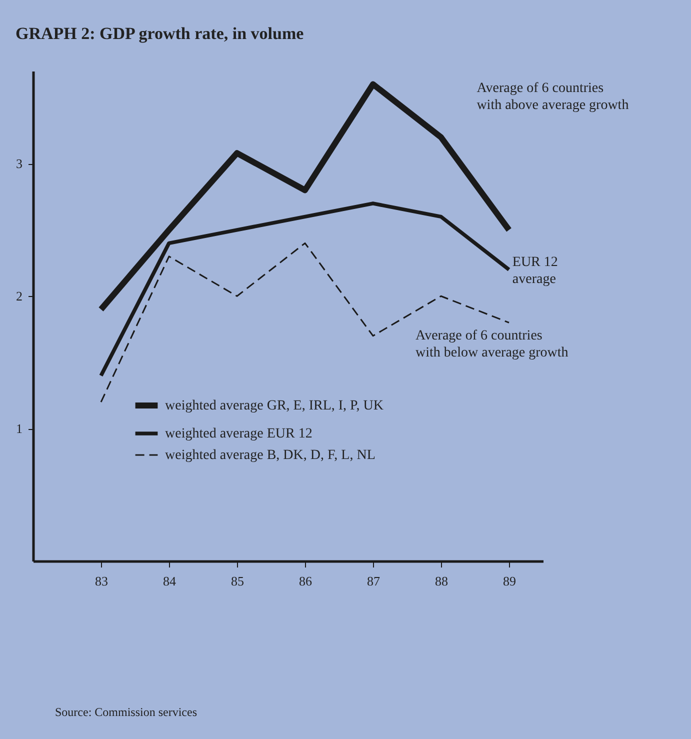 The image size is (691, 739). What do you see at coordinates (101, 581) in the screenshot?
I see `x-tick-label: 83` at bounding box center [101, 581].